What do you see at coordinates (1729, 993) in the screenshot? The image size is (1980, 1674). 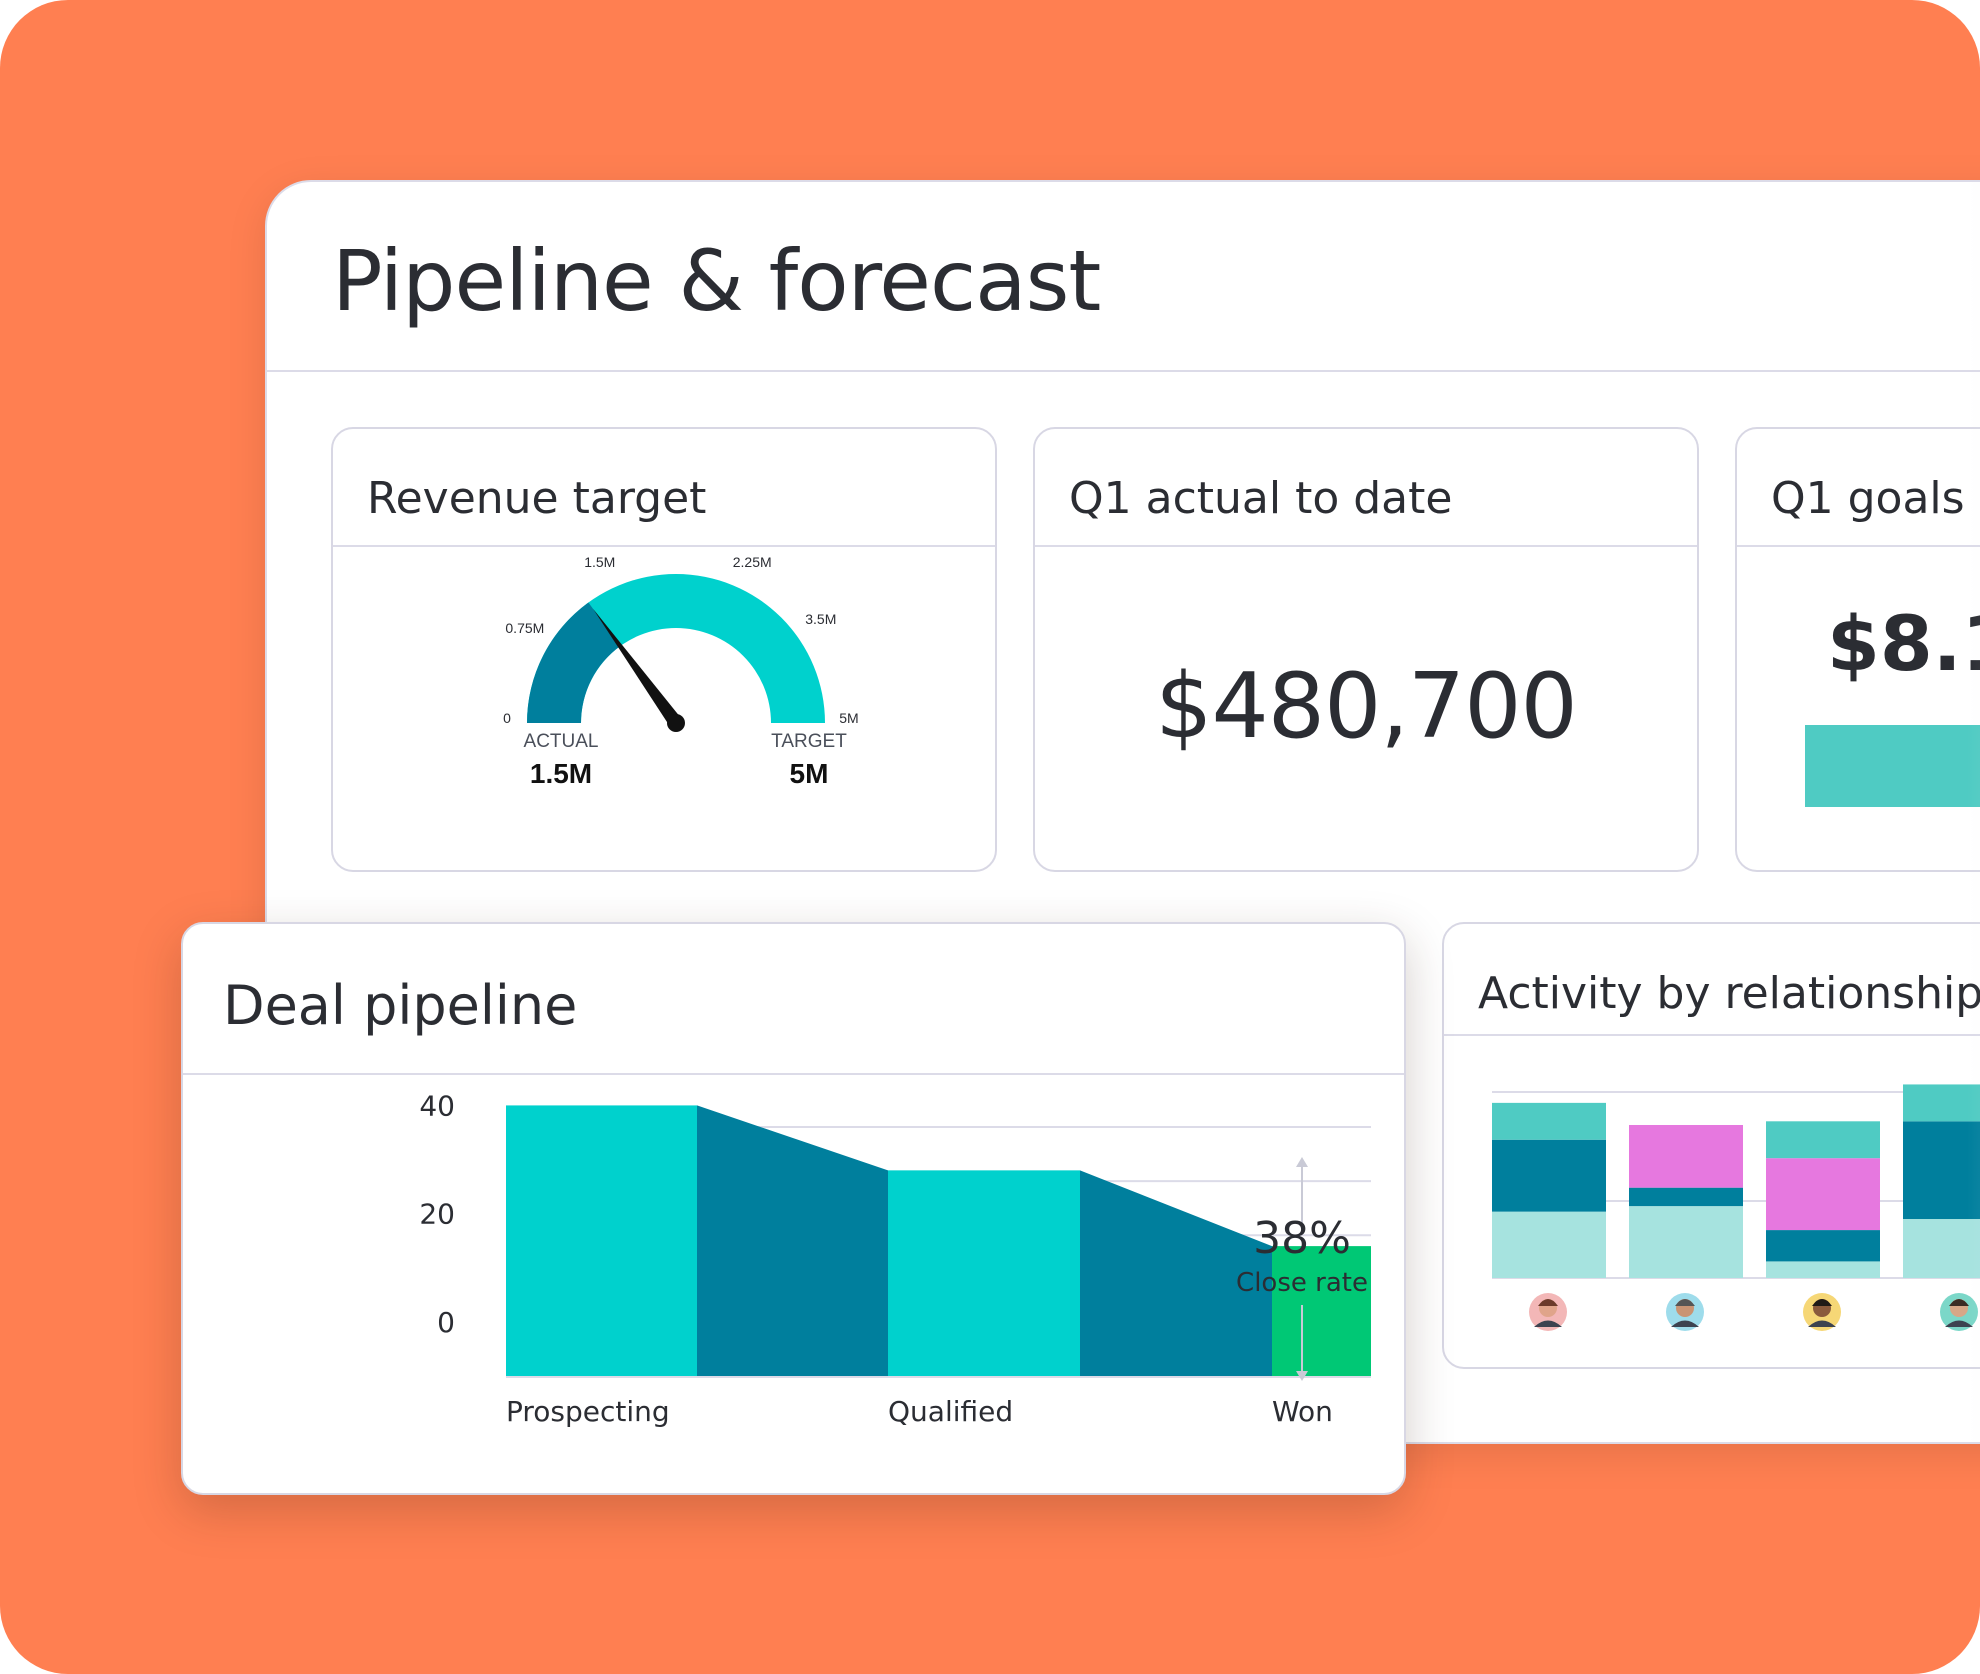 I see `activity-title: Activity by relationship` at bounding box center [1729, 993].